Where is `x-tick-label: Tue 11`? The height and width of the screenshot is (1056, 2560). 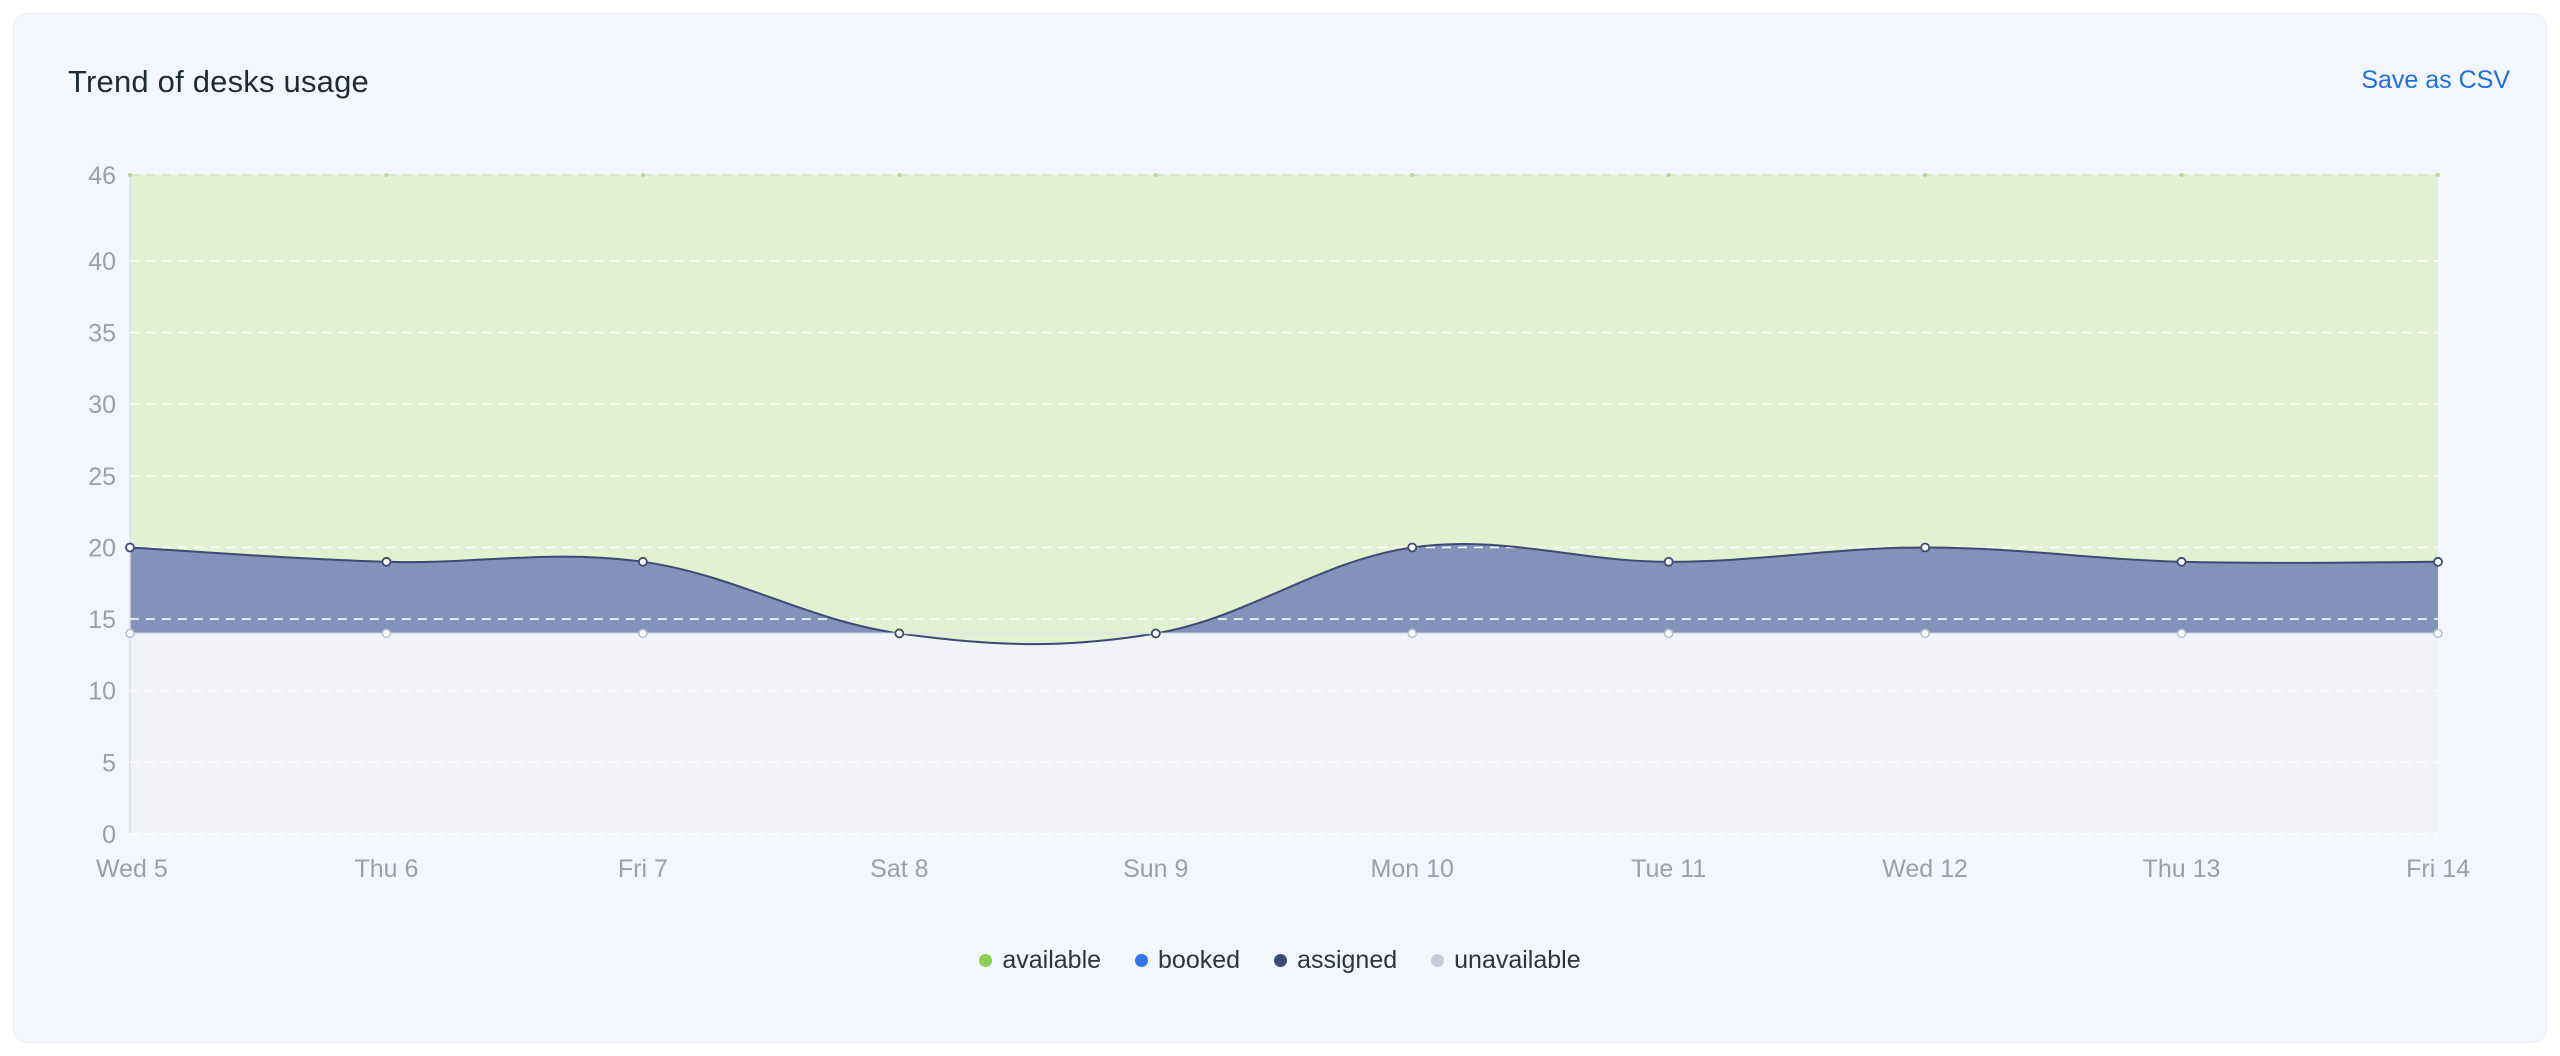 x-tick-label: Tue 11 is located at coordinates (1668, 869).